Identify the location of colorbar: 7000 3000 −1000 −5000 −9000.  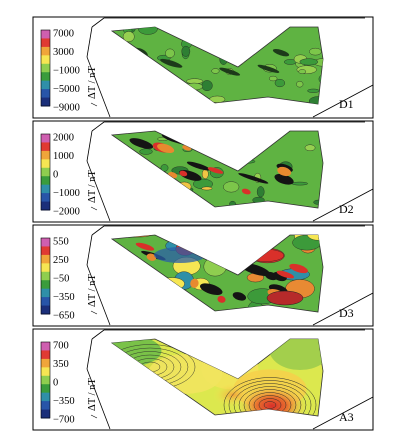
(60, 71).